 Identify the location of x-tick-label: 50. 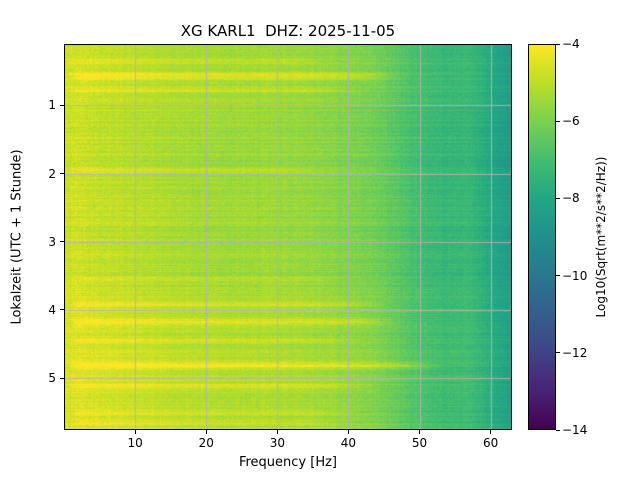
(419, 443).